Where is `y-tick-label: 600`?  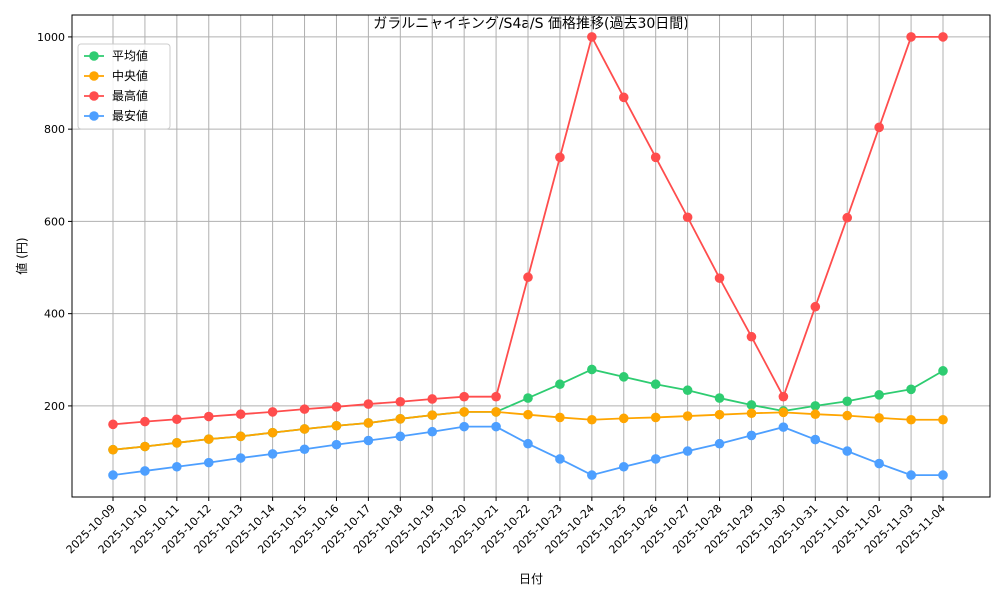 y-tick-label: 600 is located at coordinates (54, 221).